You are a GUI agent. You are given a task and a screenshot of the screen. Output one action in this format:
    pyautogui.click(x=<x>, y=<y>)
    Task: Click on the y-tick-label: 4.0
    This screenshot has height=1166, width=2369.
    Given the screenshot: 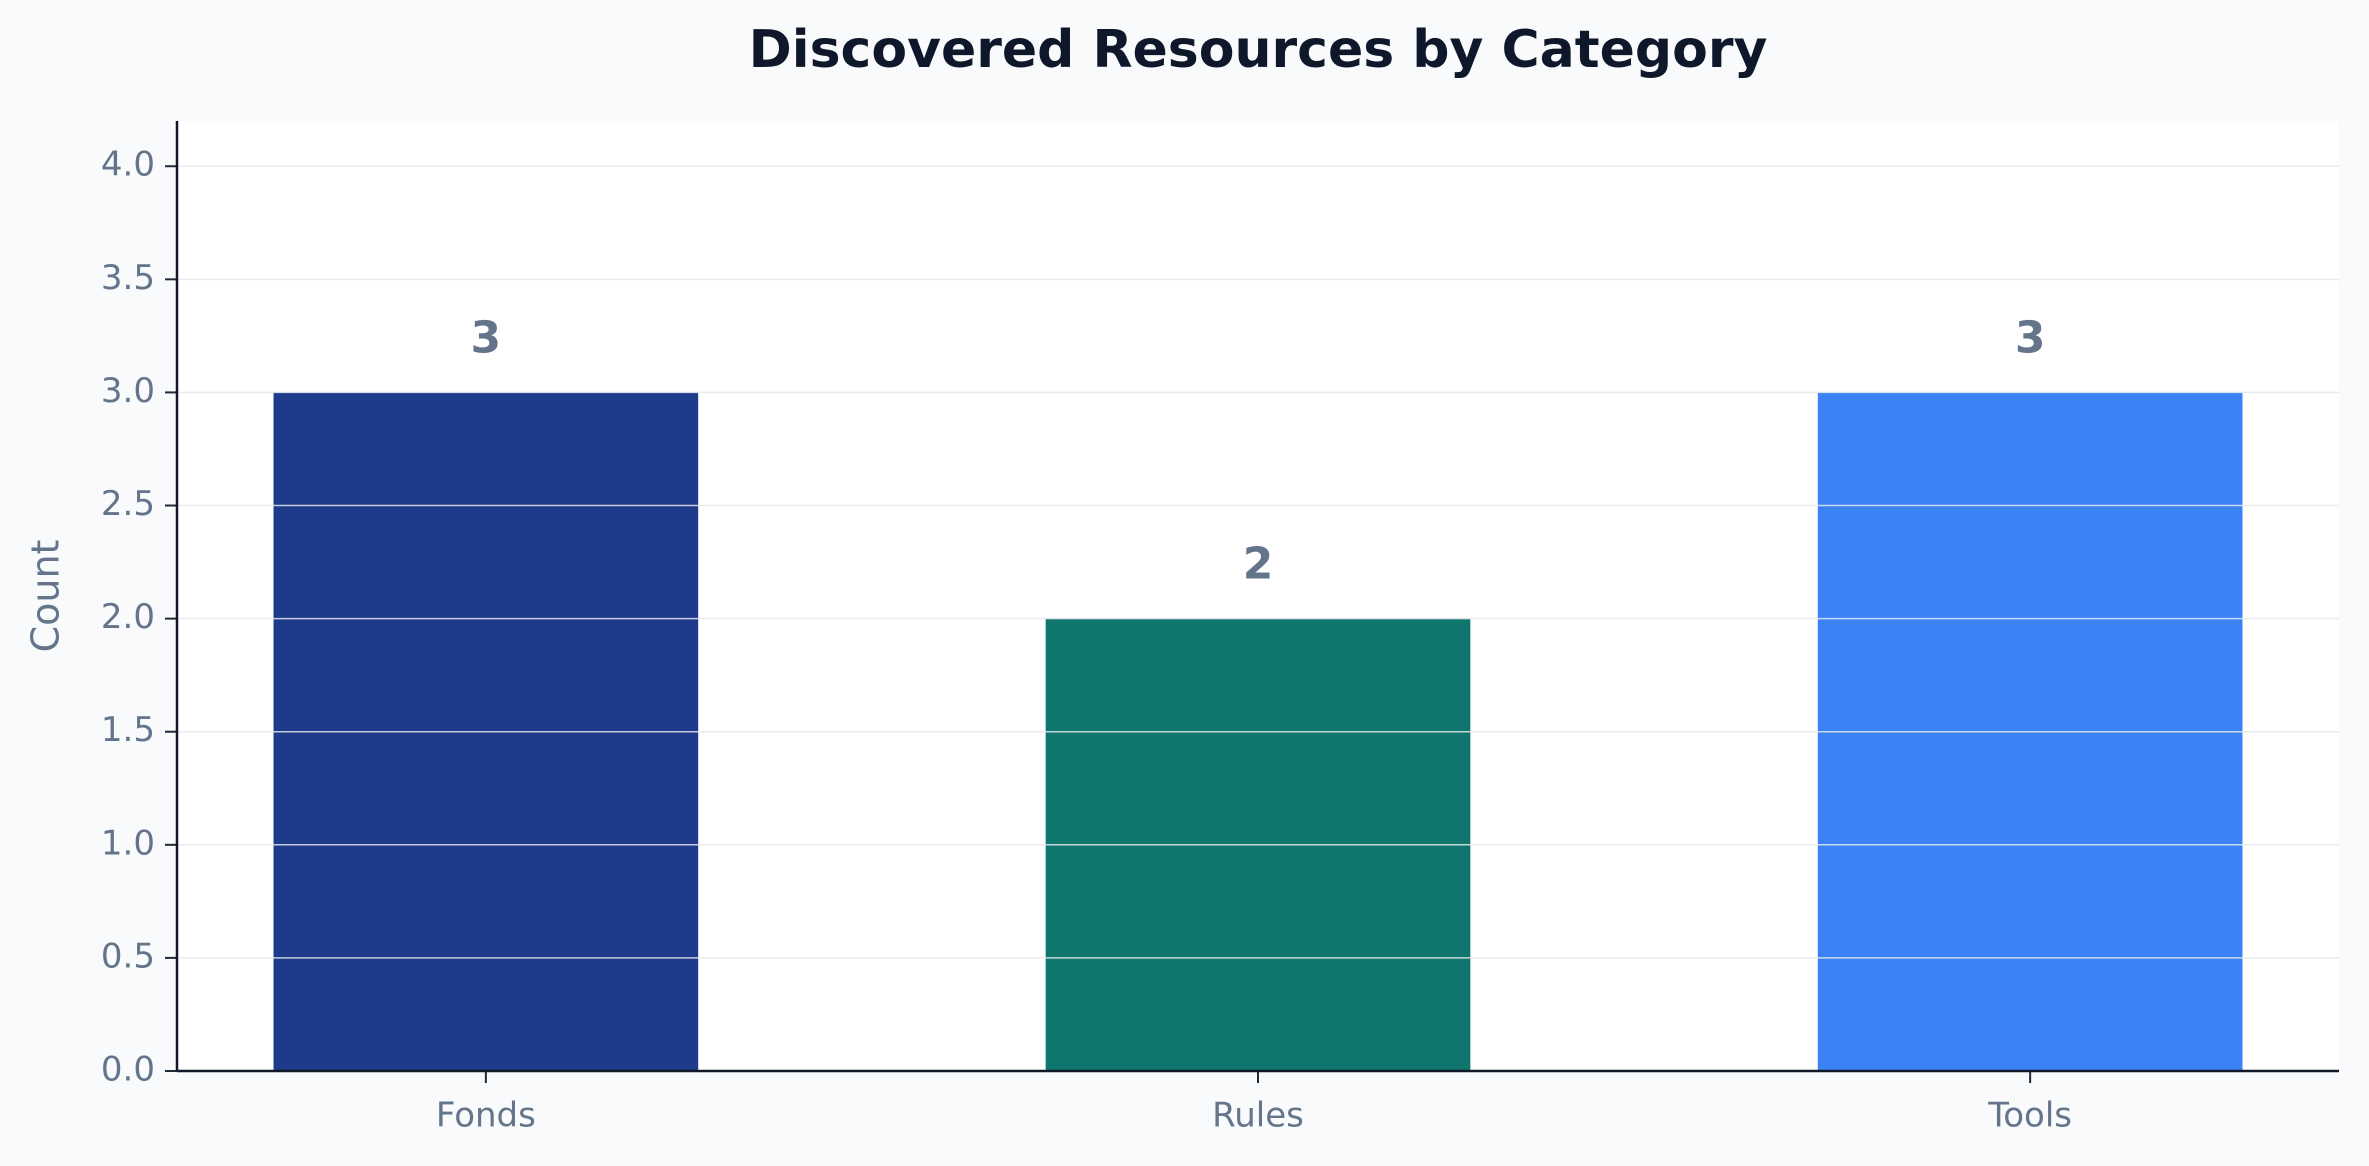 What is the action you would take?
    pyautogui.click(x=128, y=165)
    